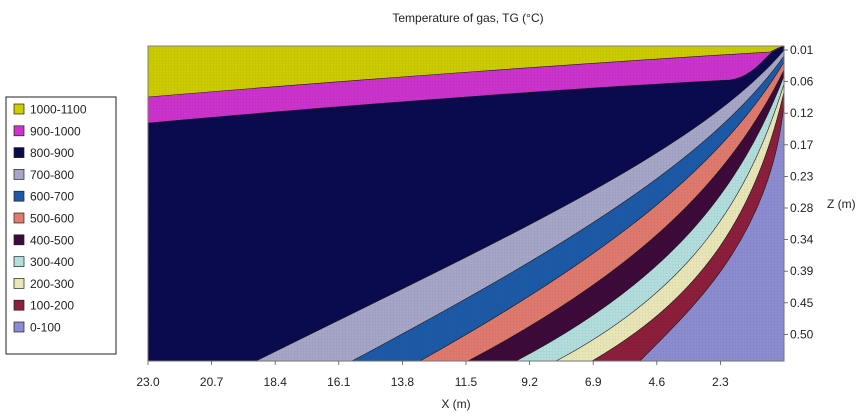  What do you see at coordinates (802, 208) in the screenshot?
I see `z-tick-label: 0.28` at bounding box center [802, 208].